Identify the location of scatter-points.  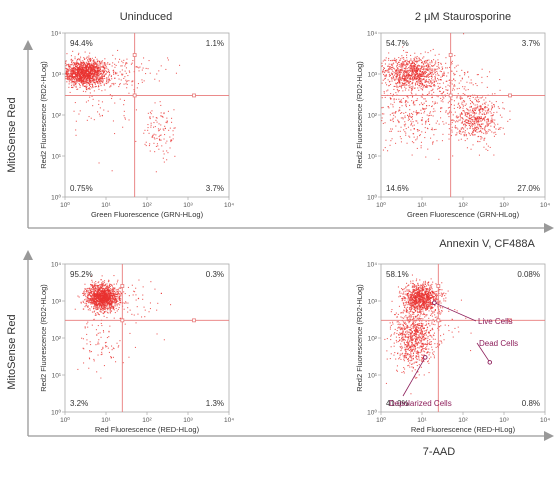
(123, 327).